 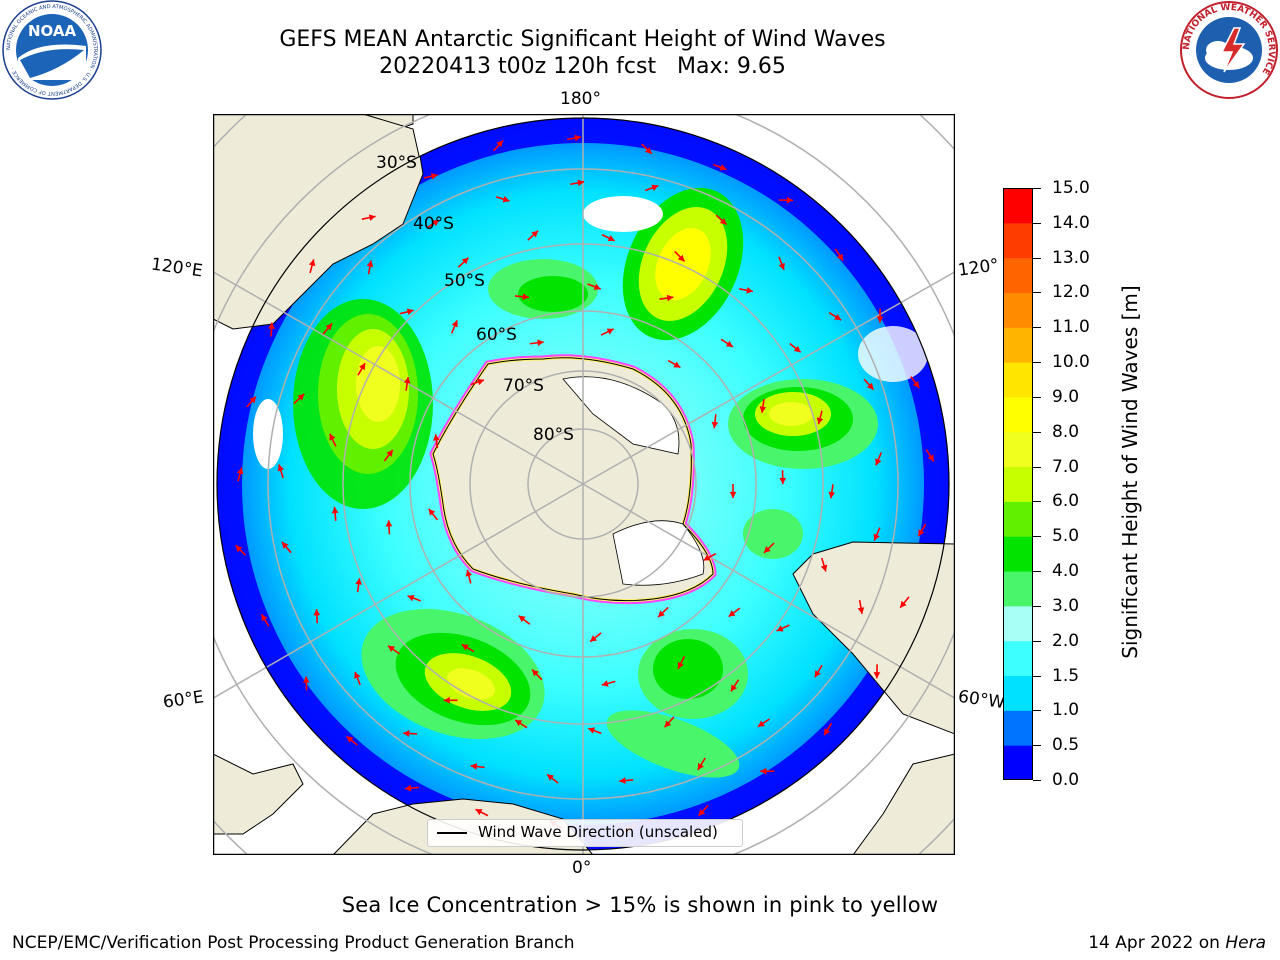 I want to click on colorbar-tick-label: 7.0, so click(x=1066, y=466).